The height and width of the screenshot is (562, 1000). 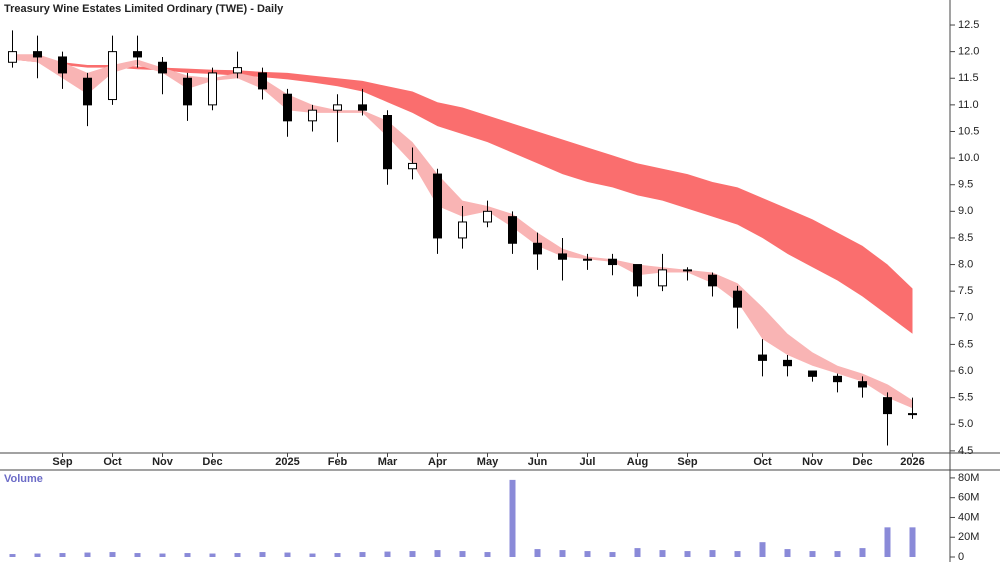 I want to click on y-tick-label: 6.5, so click(x=965, y=344).